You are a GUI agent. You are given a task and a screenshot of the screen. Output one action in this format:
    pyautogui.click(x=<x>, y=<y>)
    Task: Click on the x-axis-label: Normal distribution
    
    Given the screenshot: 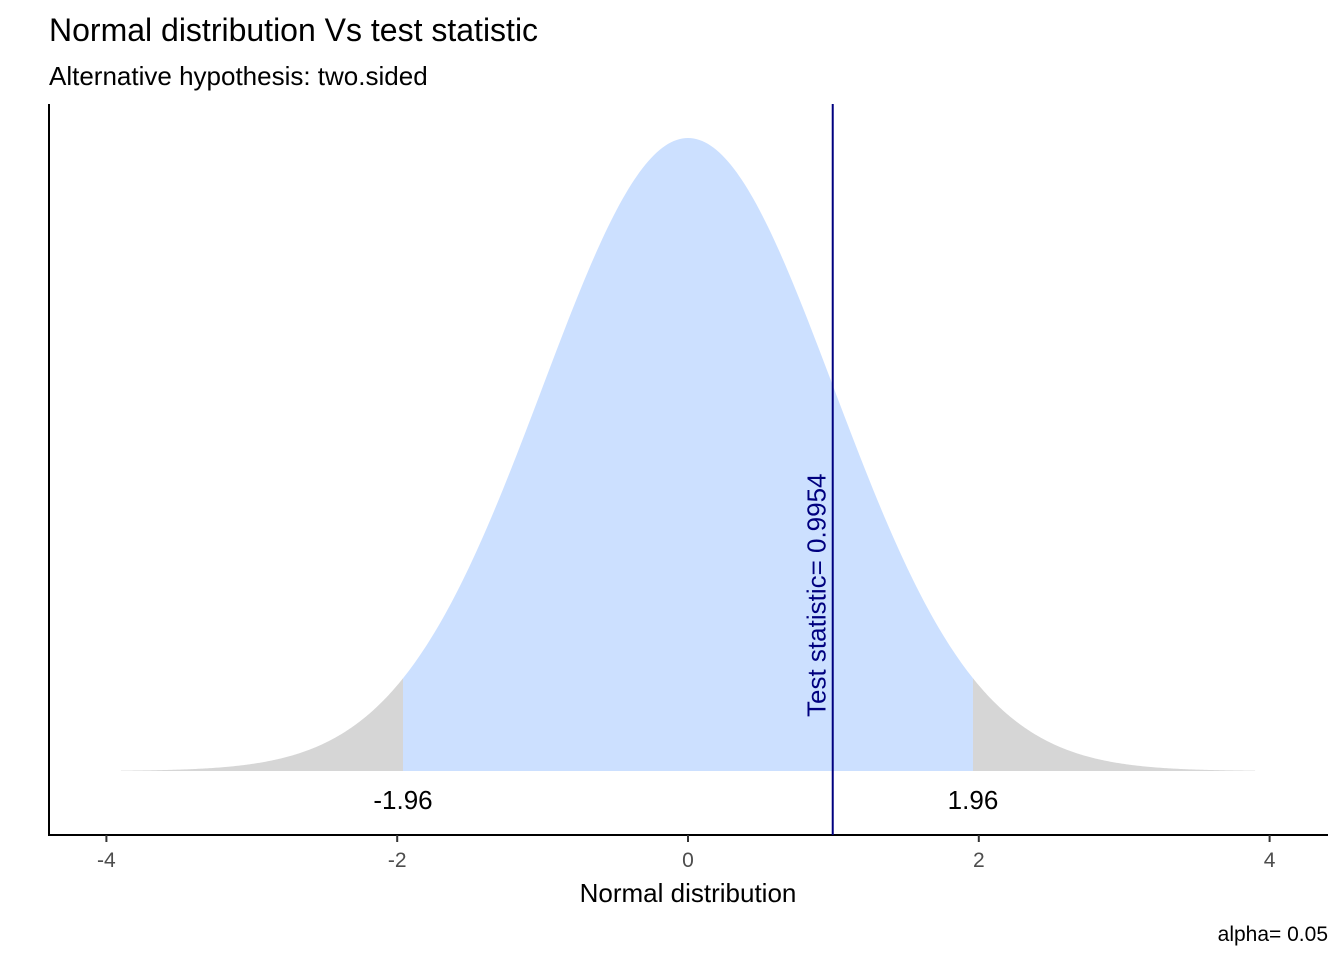 What is the action you would take?
    pyautogui.click(x=688, y=893)
    